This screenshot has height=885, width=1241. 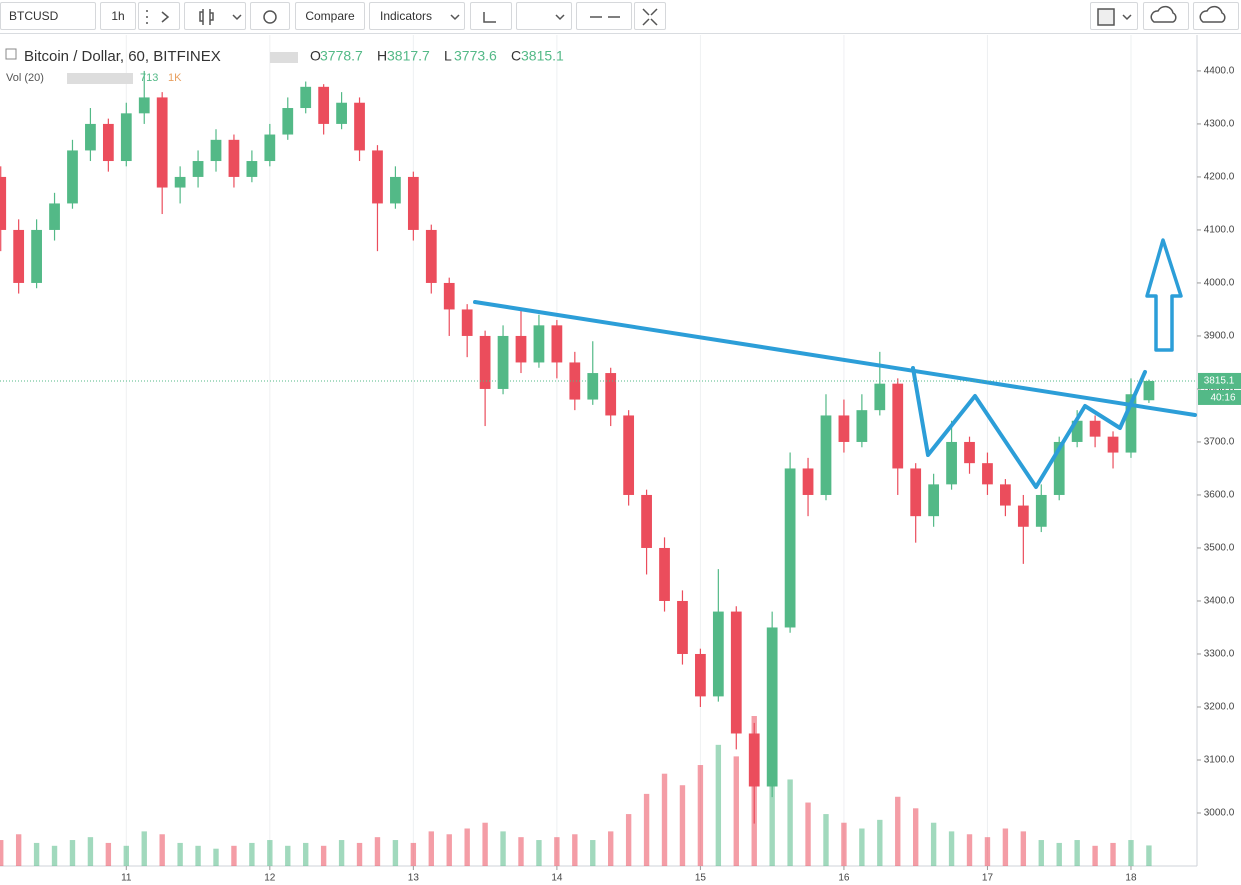 I want to click on compare-button: Compare, so click(x=330, y=16).